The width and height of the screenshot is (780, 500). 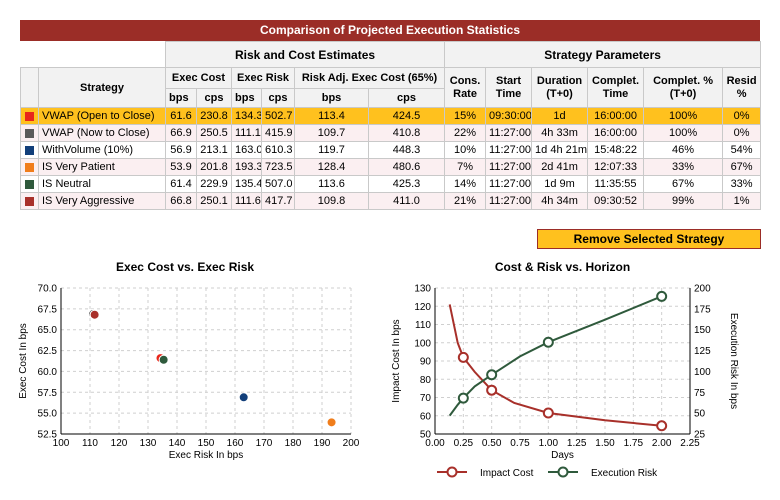 What do you see at coordinates (214, 201) in the screenshot?
I see `cell-cost-cps: 250.1` at bounding box center [214, 201].